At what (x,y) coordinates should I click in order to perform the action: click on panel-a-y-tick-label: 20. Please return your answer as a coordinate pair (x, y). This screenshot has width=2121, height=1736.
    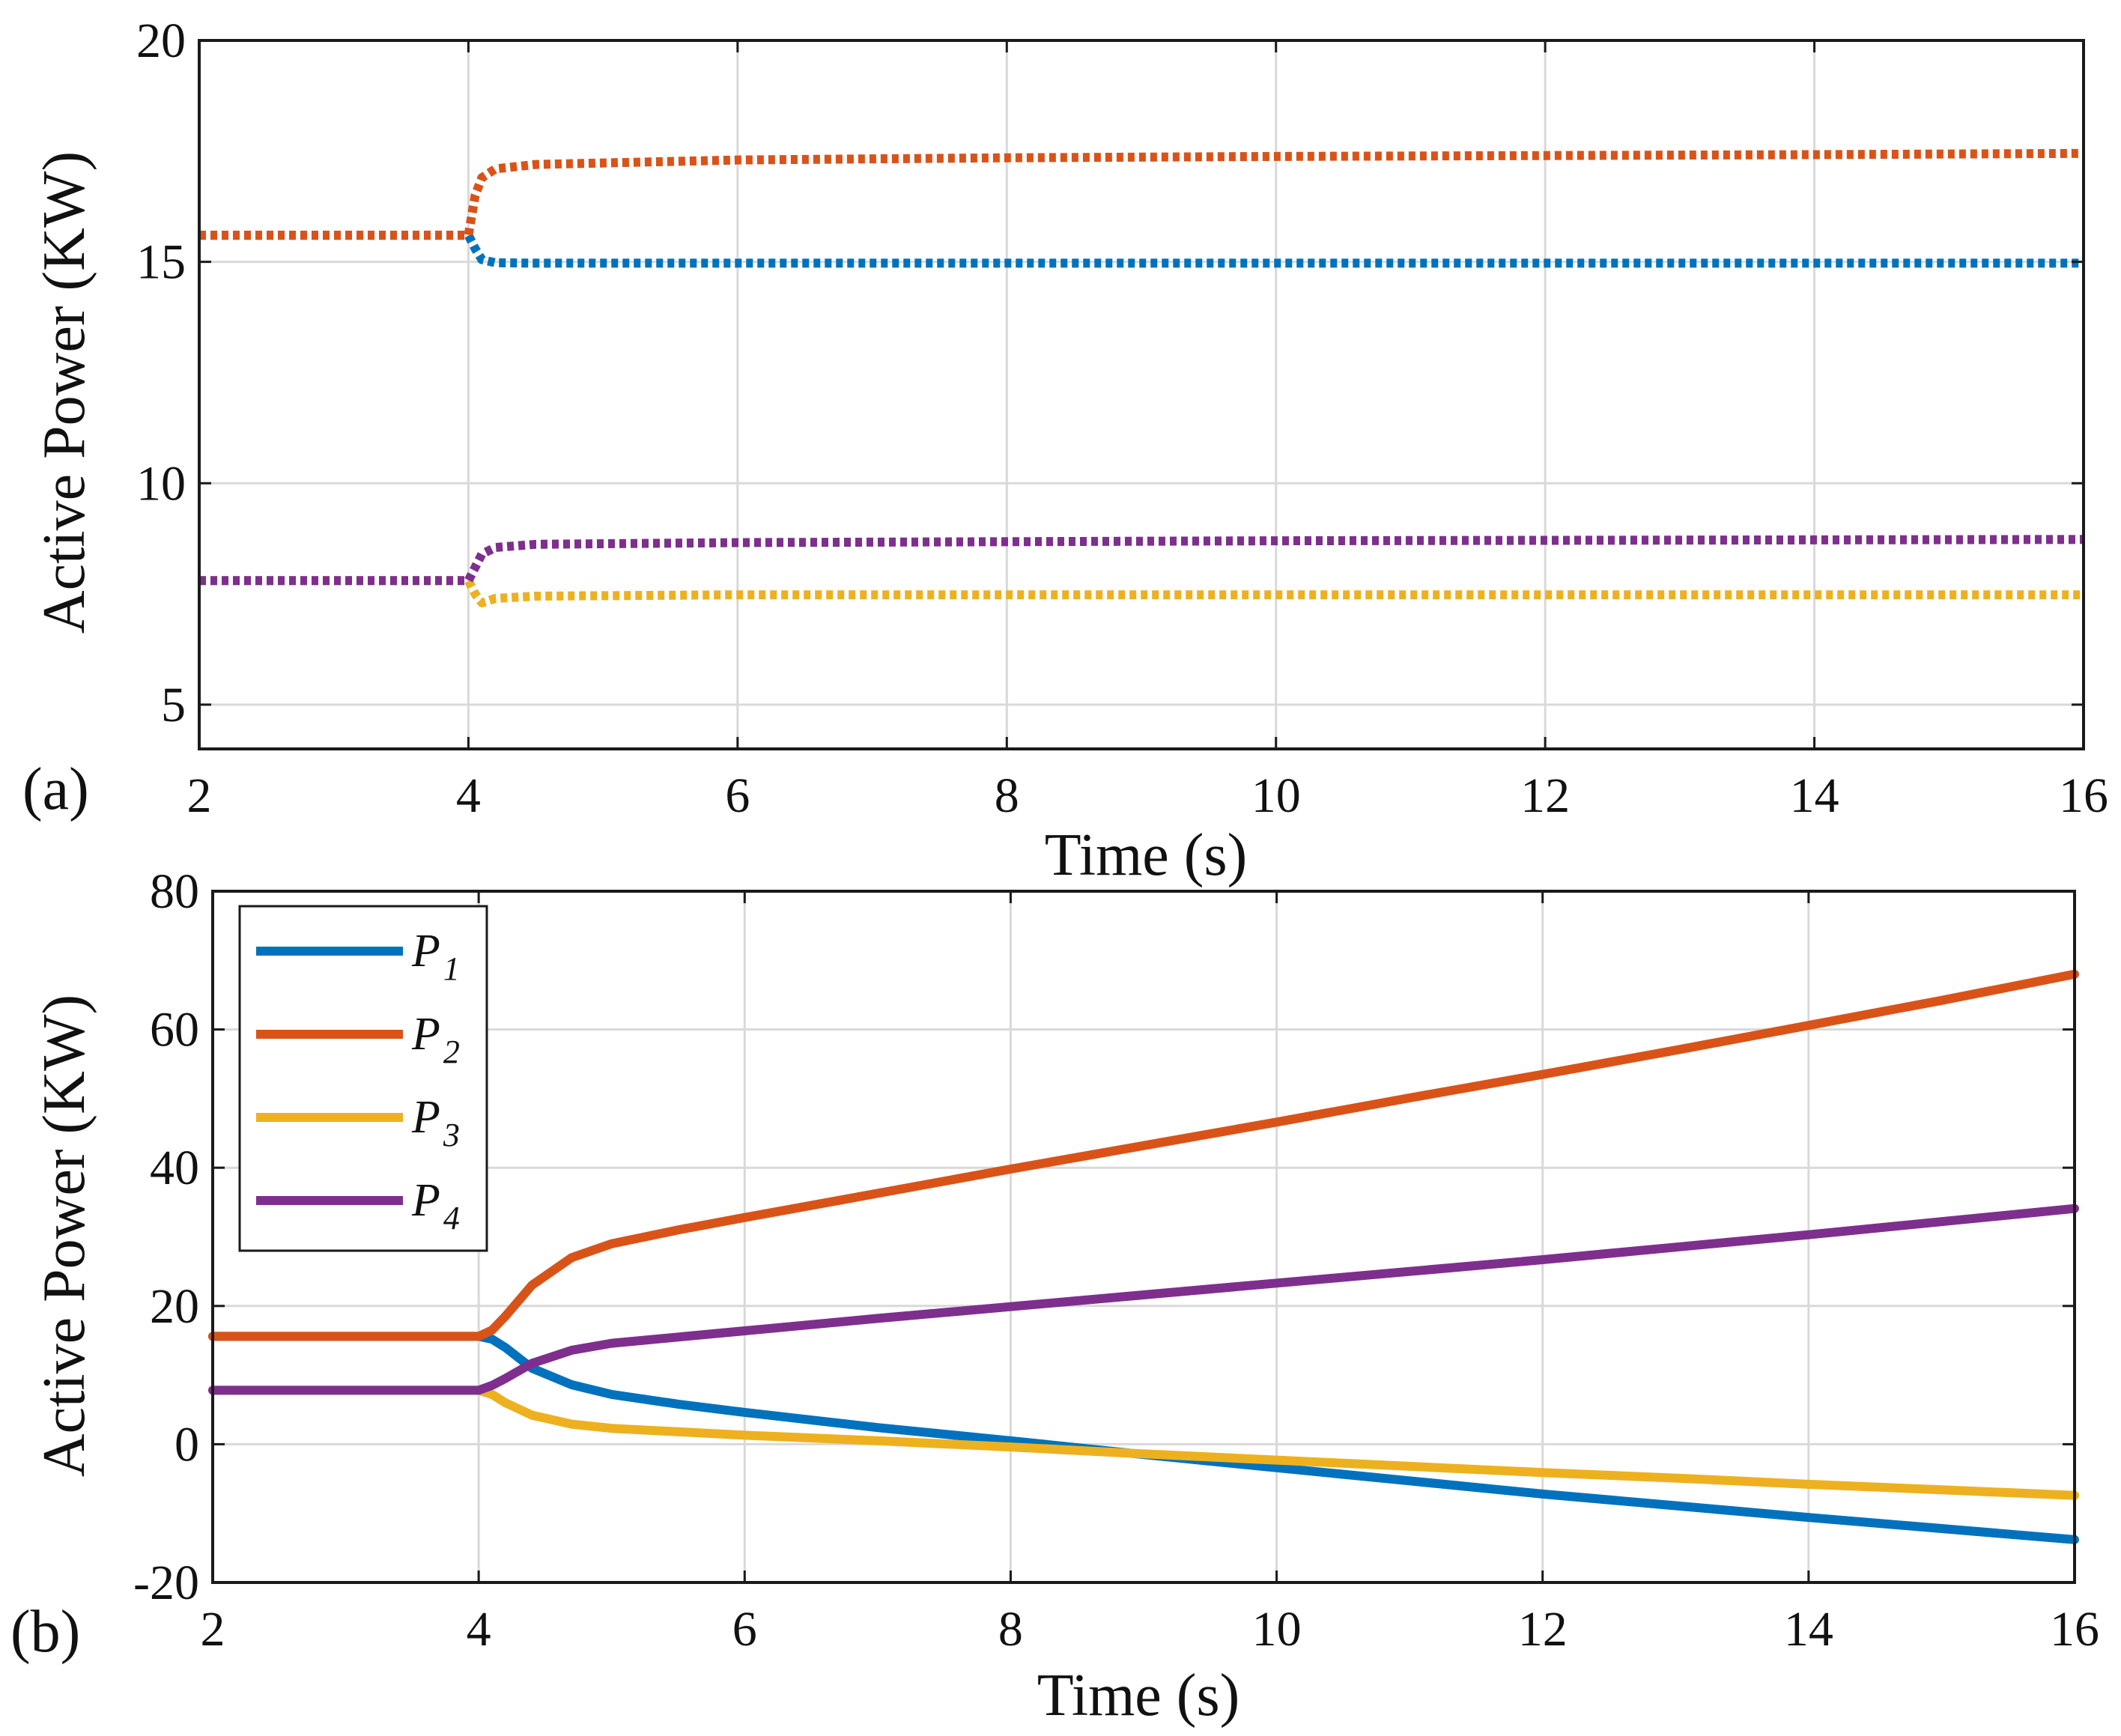
    Looking at the image, I should click on (161, 40).